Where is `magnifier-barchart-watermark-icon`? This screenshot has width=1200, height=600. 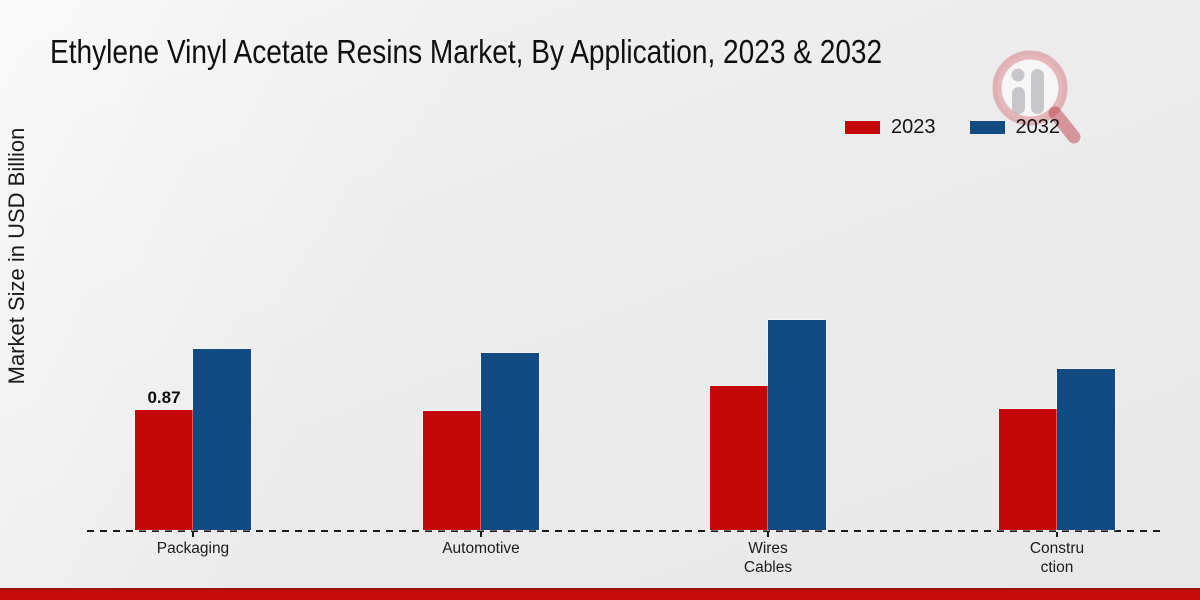 magnifier-barchart-watermark-icon is located at coordinates (1036, 97).